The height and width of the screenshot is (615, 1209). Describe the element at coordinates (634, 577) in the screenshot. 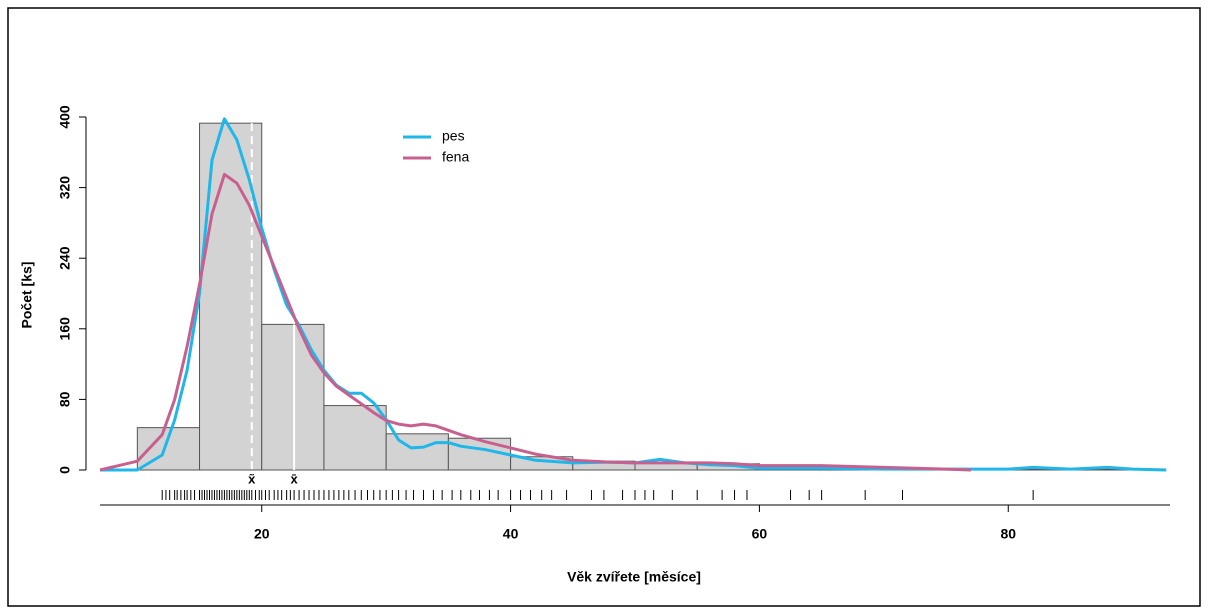

I see `x-axis-label: Věk zvířete [měsíce]` at that location.